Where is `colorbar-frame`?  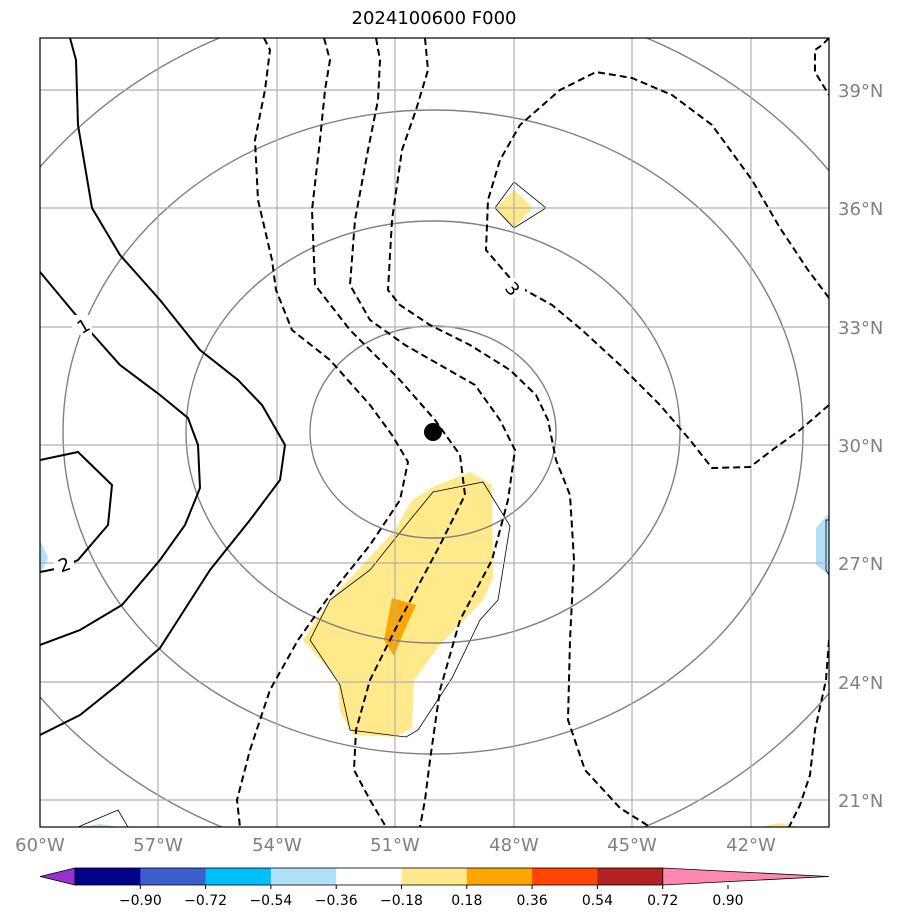 colorbar-frame is located at coordinates (369, 876).